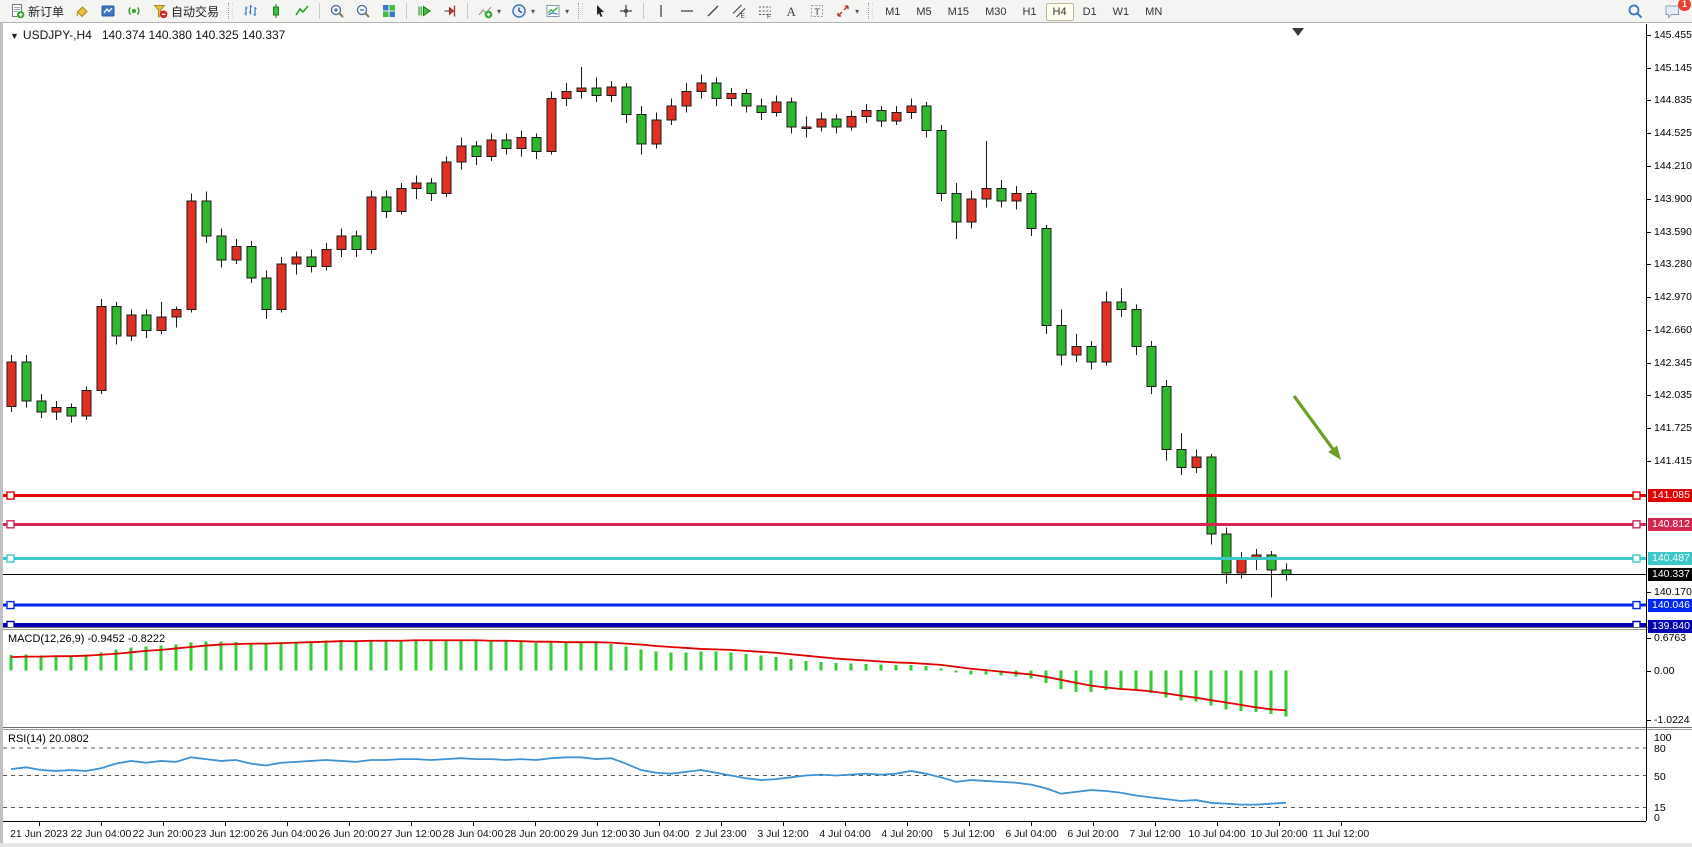 The image size is (1692, 847). What do you see at coordinates (600, 11) in the screenshot?
I see `cursor-tool-button` at bounding box center [600, 11].